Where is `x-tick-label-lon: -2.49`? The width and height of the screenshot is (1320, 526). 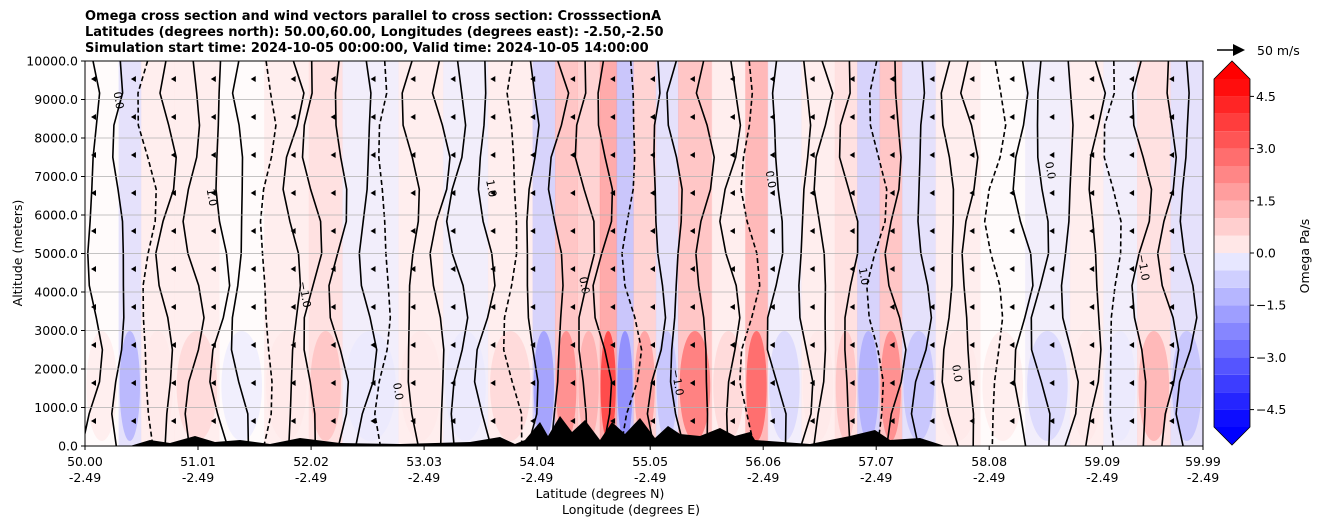 x-tick-label-lon: -2.49 is located at coordinates (1203, 477).